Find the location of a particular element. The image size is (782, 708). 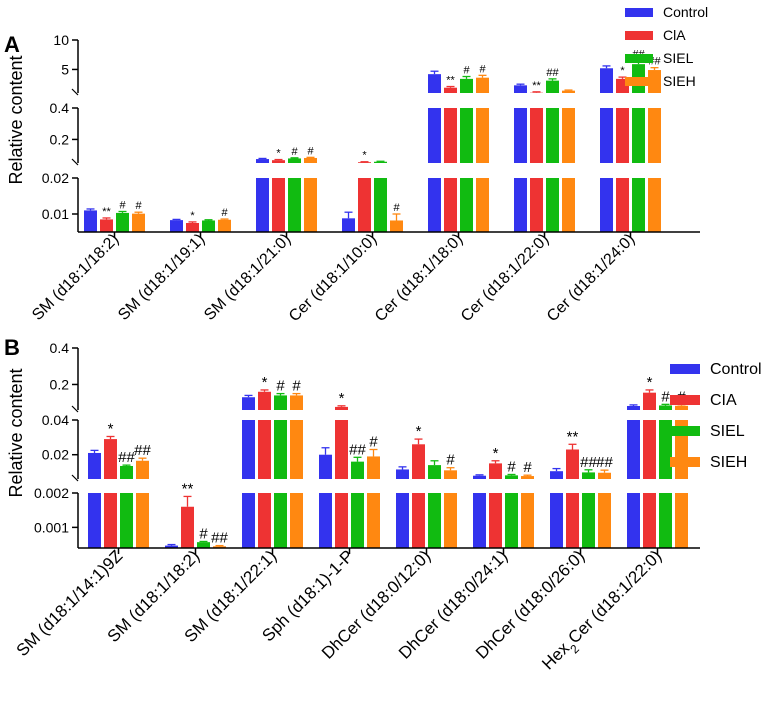

significance-a-3-3: # is located at coordinates (396, 208).